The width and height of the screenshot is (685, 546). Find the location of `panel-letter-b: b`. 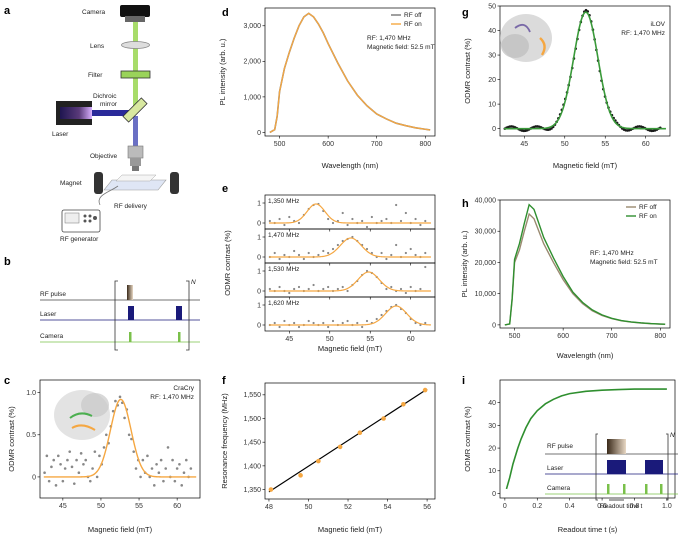

panel-letter-b: b is located at coordinates (7, 262).